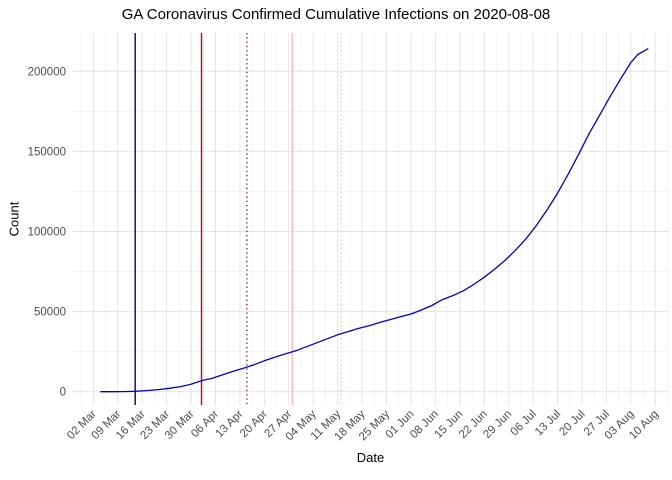 This screenshot has height=480, width=672. I want to click on x-tick-label: 29 Jun, so click(497, 424).